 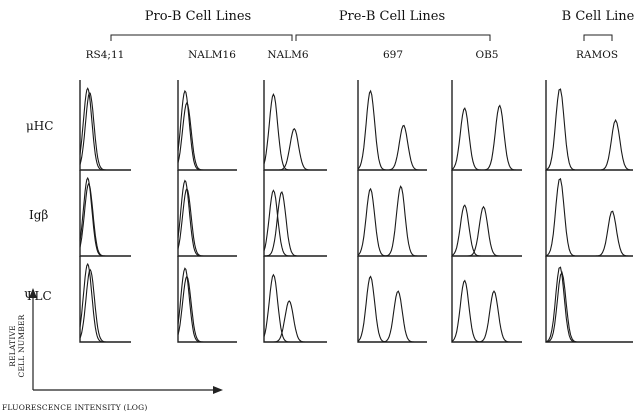 I want to click on y-axis-arrowhead, so click(x=33, y=293).